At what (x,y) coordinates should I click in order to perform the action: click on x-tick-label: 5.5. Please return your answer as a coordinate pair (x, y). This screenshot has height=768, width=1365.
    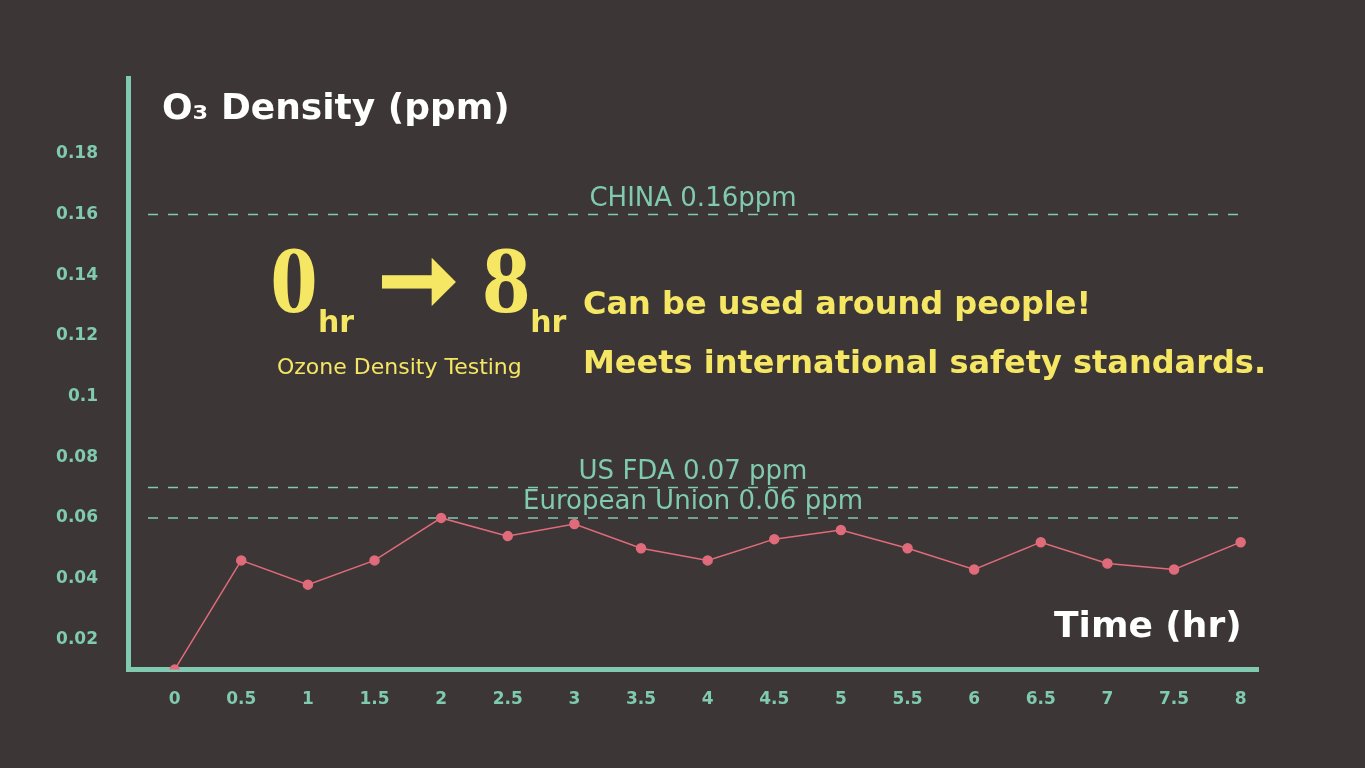
    Looking at the image, I should click on (907, 698).